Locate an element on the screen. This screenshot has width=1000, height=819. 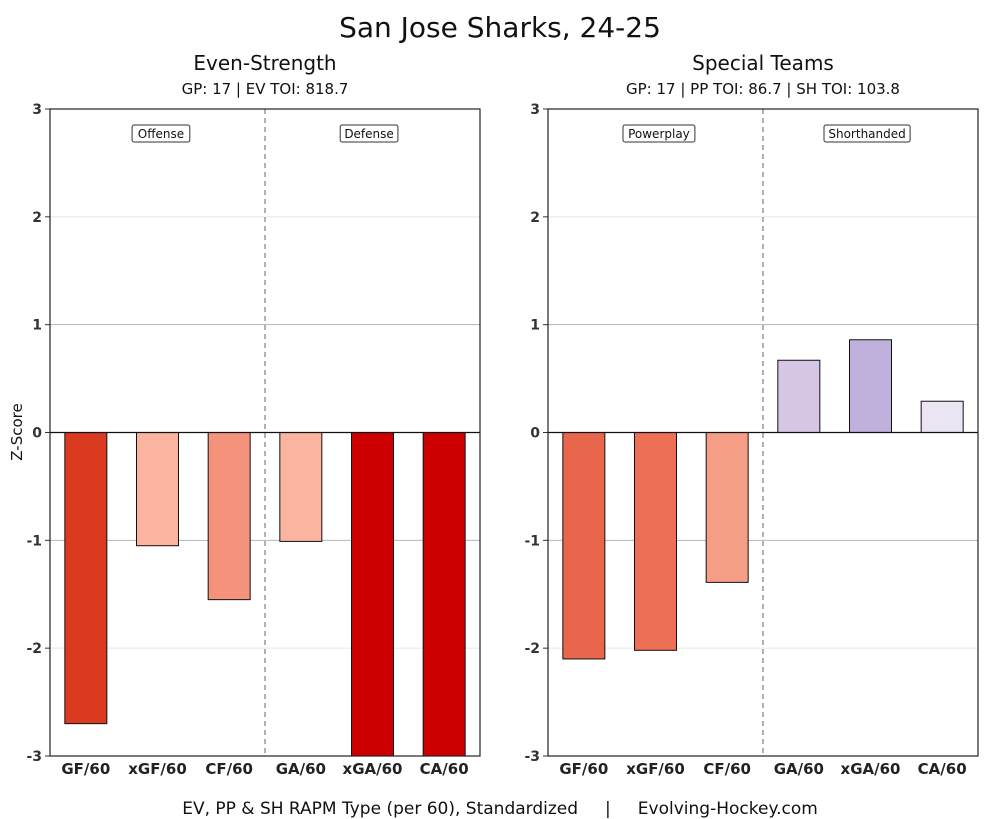
section-label: Defense is located at coordinates (368, 134).